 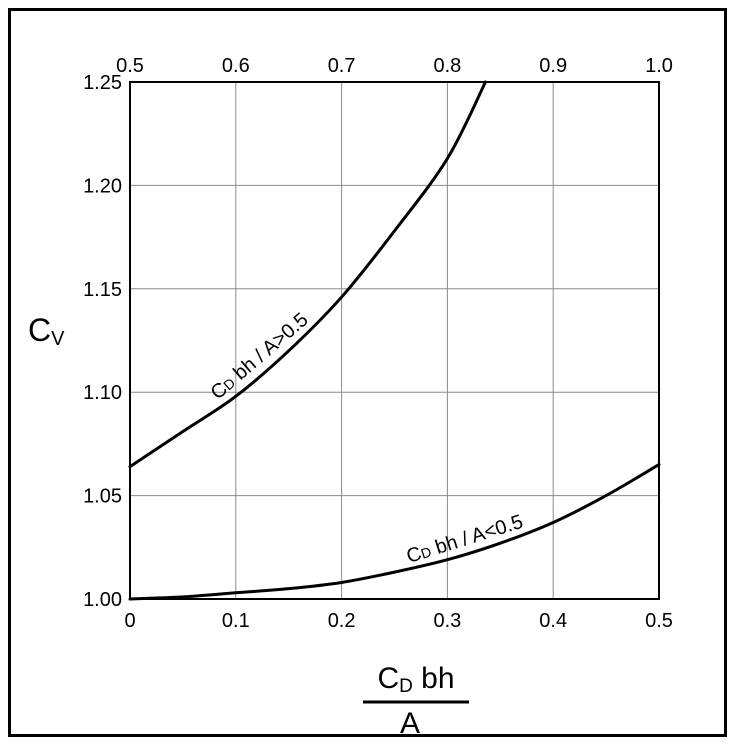 What do you see at coordinates (342, 66) in the screenshot?
I see `x-top-tick-label: 0.7` at bounding box center [342, 66].